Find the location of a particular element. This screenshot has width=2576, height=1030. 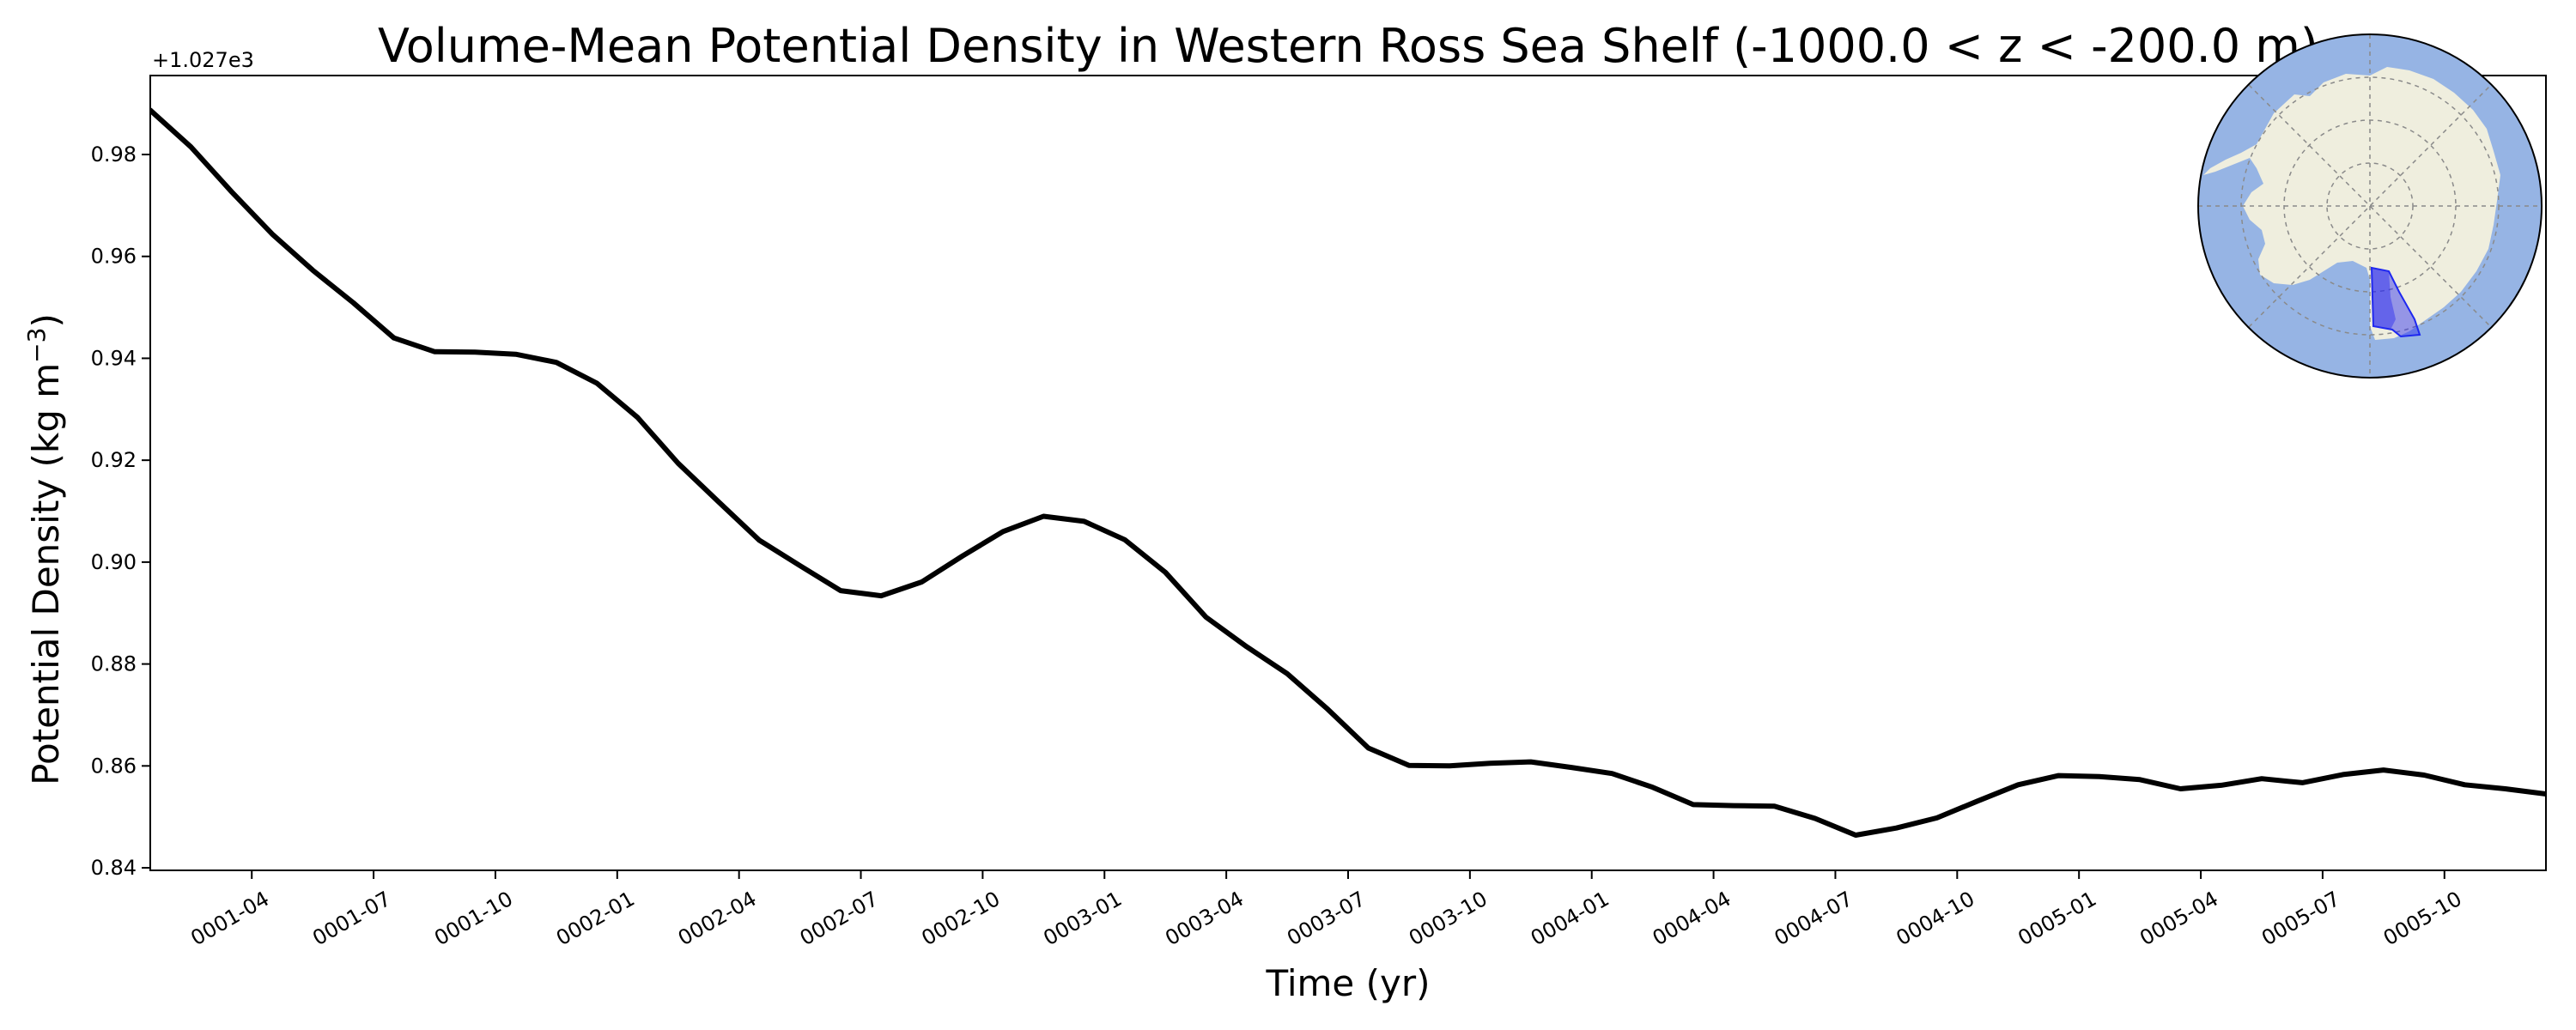

y-tick-label: 0.96 is located at coordinates (114, 257).